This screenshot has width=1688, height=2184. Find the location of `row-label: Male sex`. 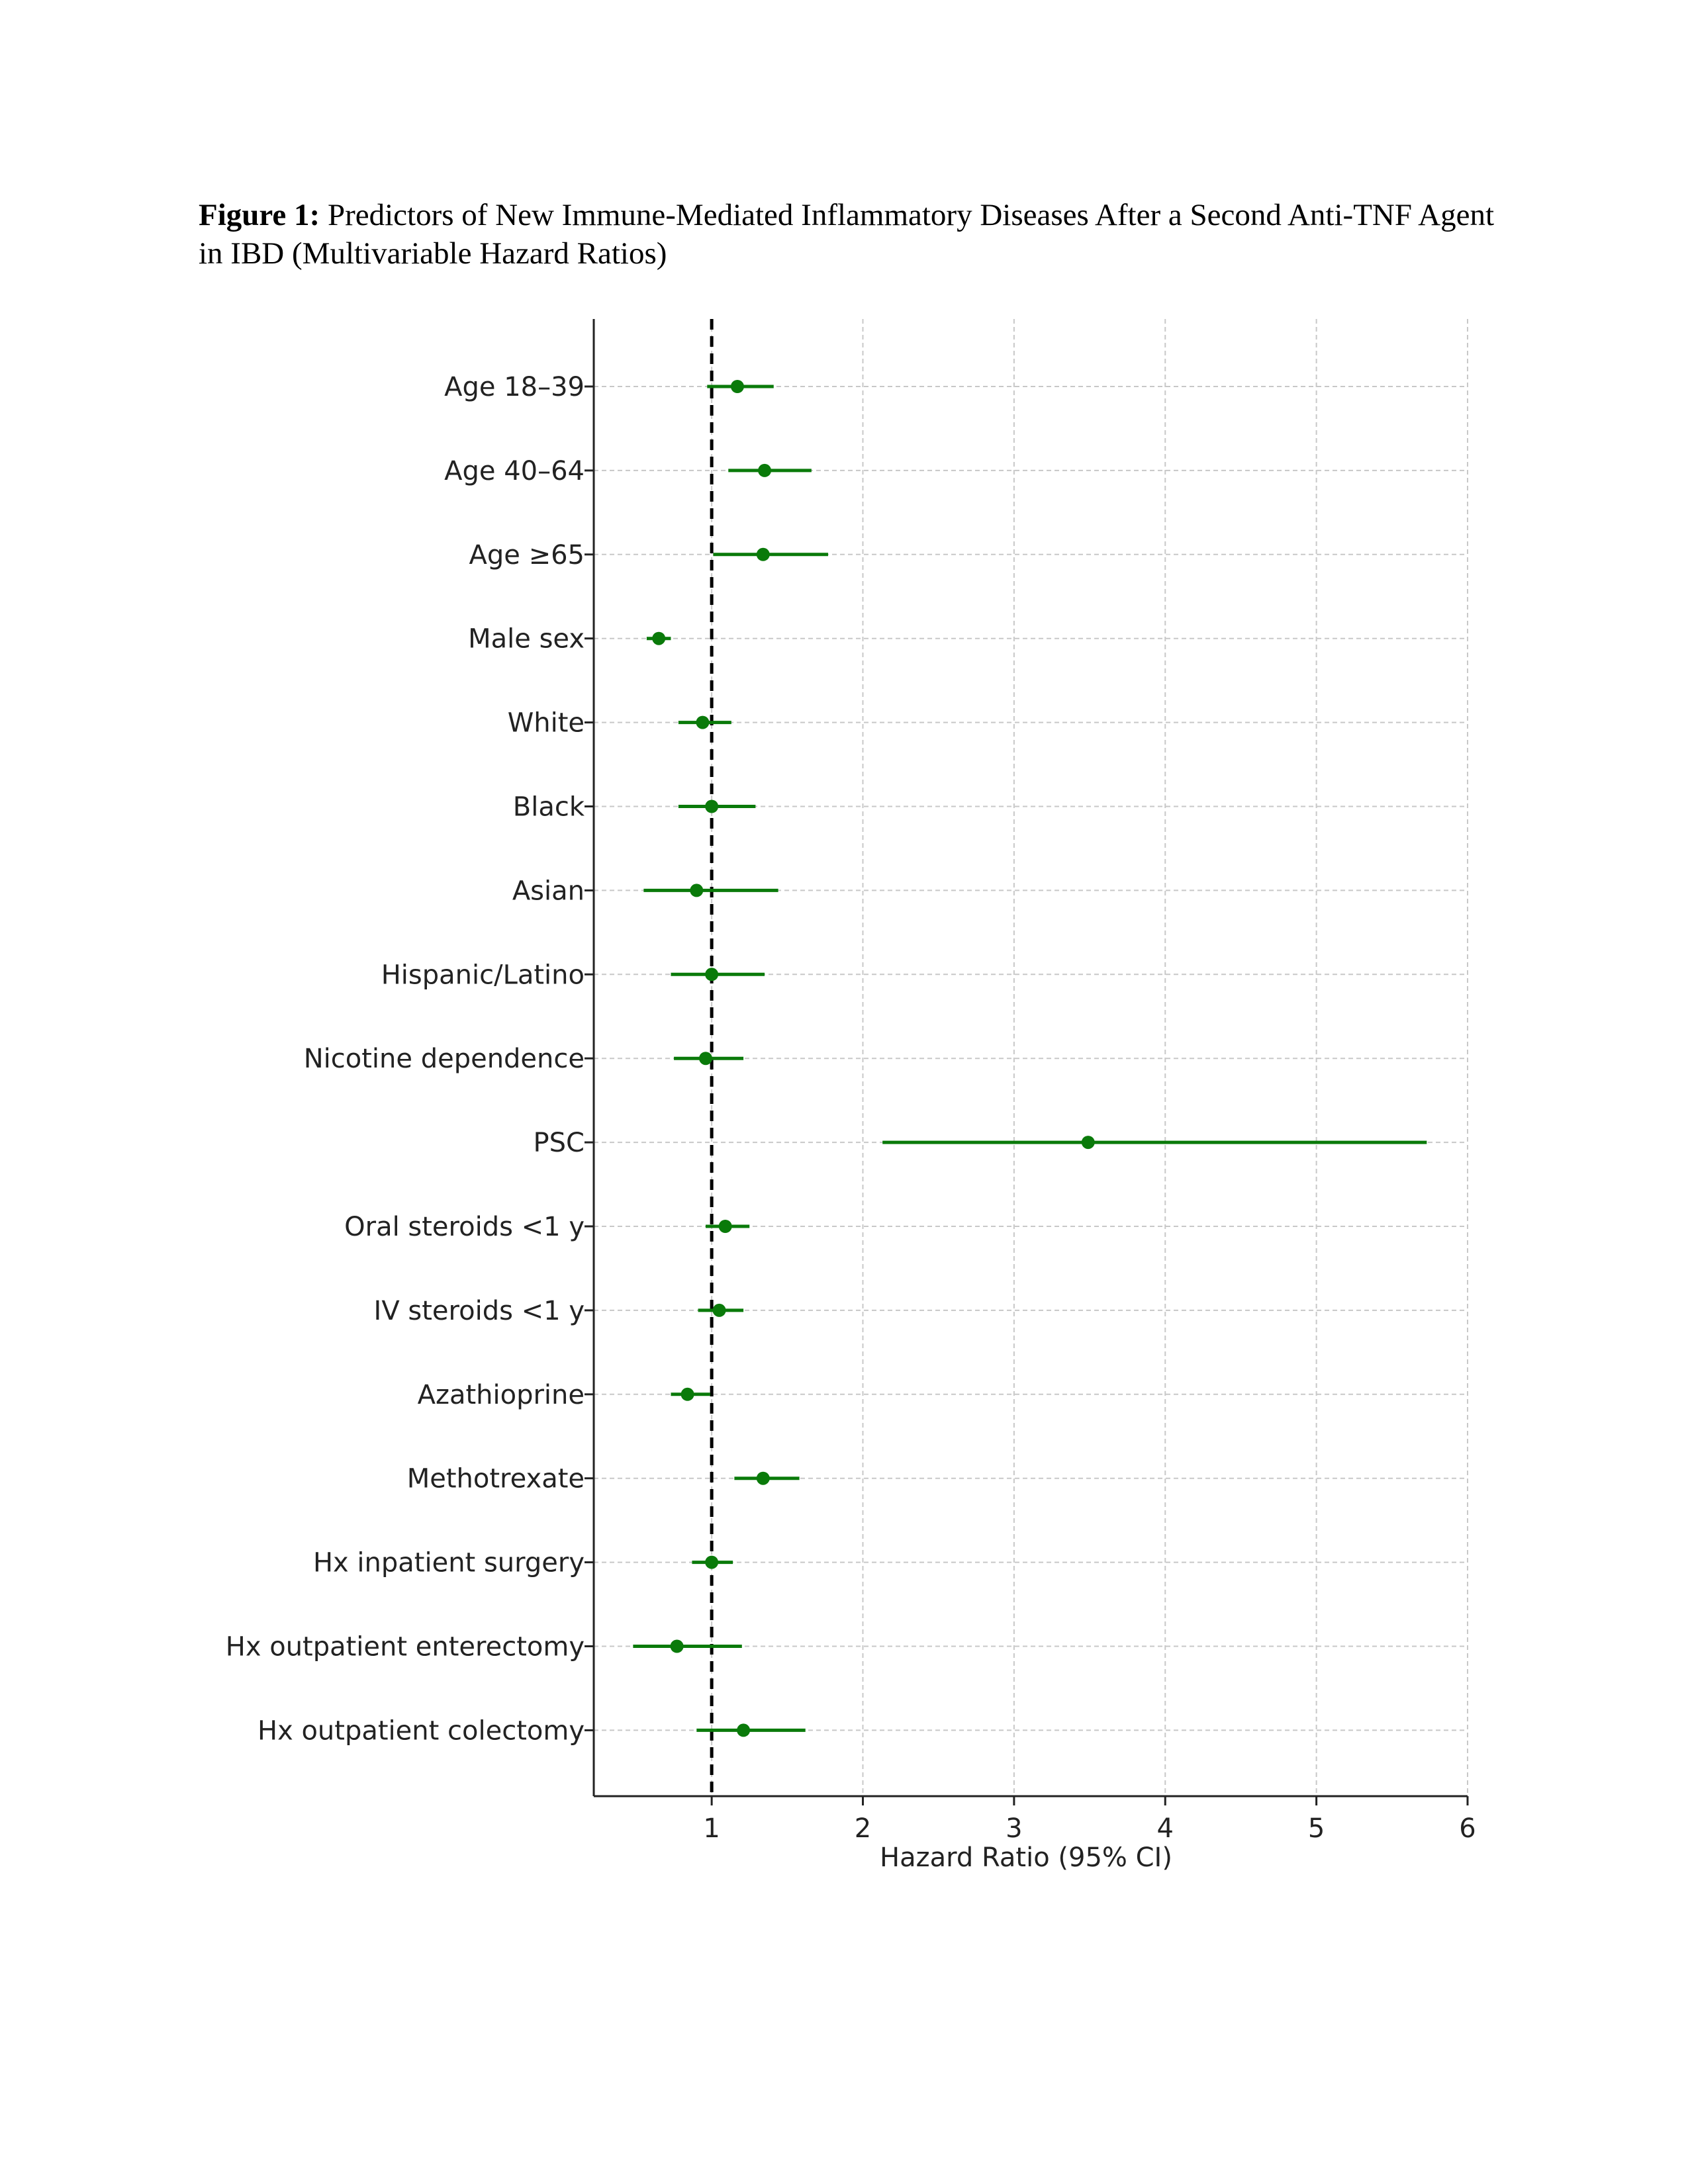

row-label: Male sex is located at coordinates (526, 639).